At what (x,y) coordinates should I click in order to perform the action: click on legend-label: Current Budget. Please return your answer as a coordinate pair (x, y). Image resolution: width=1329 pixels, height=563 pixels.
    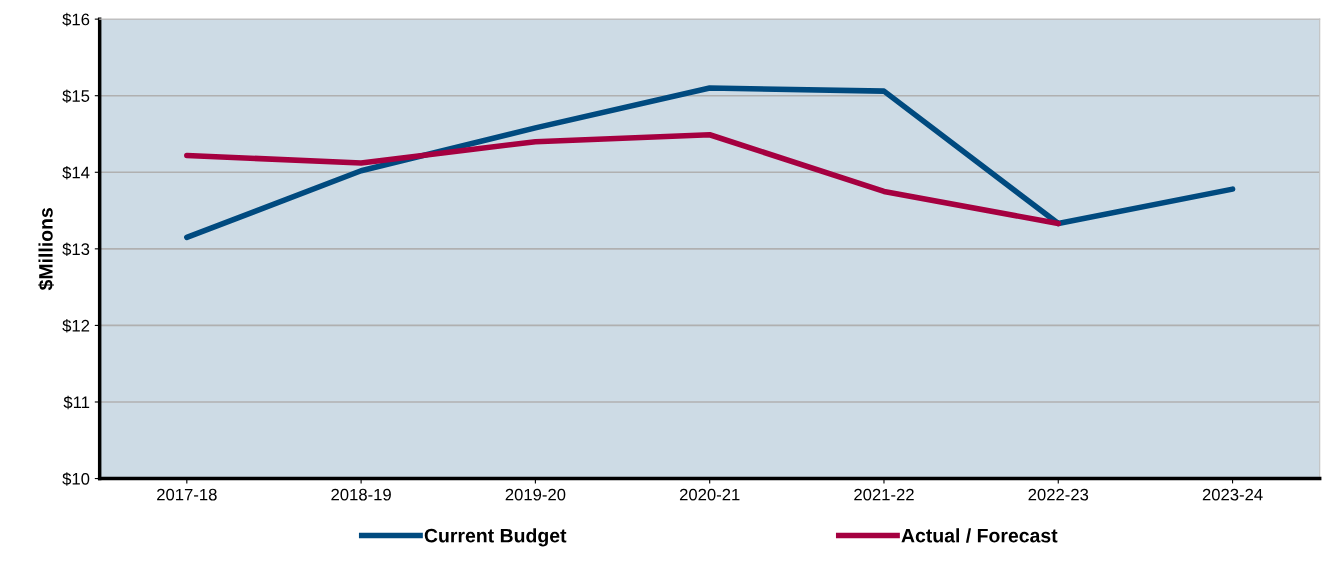
    Looking at the image, I should click on (495, 537).